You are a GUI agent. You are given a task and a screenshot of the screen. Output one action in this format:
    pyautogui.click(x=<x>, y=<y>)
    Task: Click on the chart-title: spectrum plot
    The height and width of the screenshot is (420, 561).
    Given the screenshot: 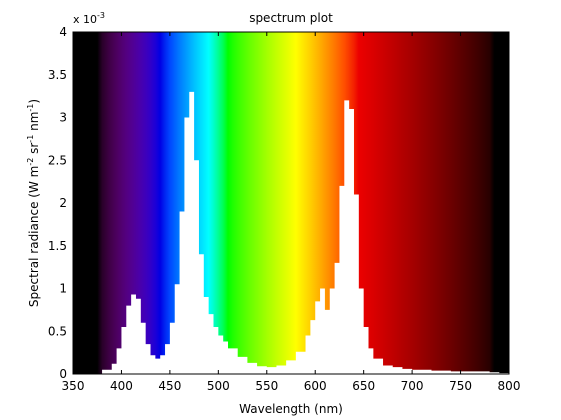 What is the action you would take?
    pyautogui.click(x=291, y=18)
    